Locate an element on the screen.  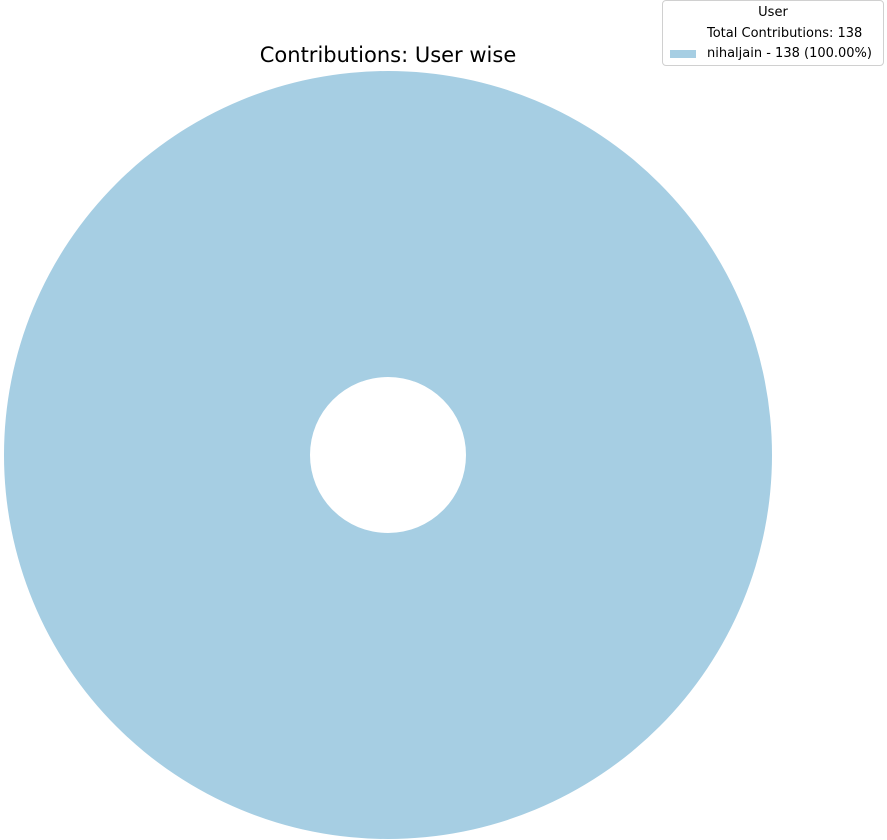
legend-total-label: Total Contributions: 138 is located at coordinates (785, 33).